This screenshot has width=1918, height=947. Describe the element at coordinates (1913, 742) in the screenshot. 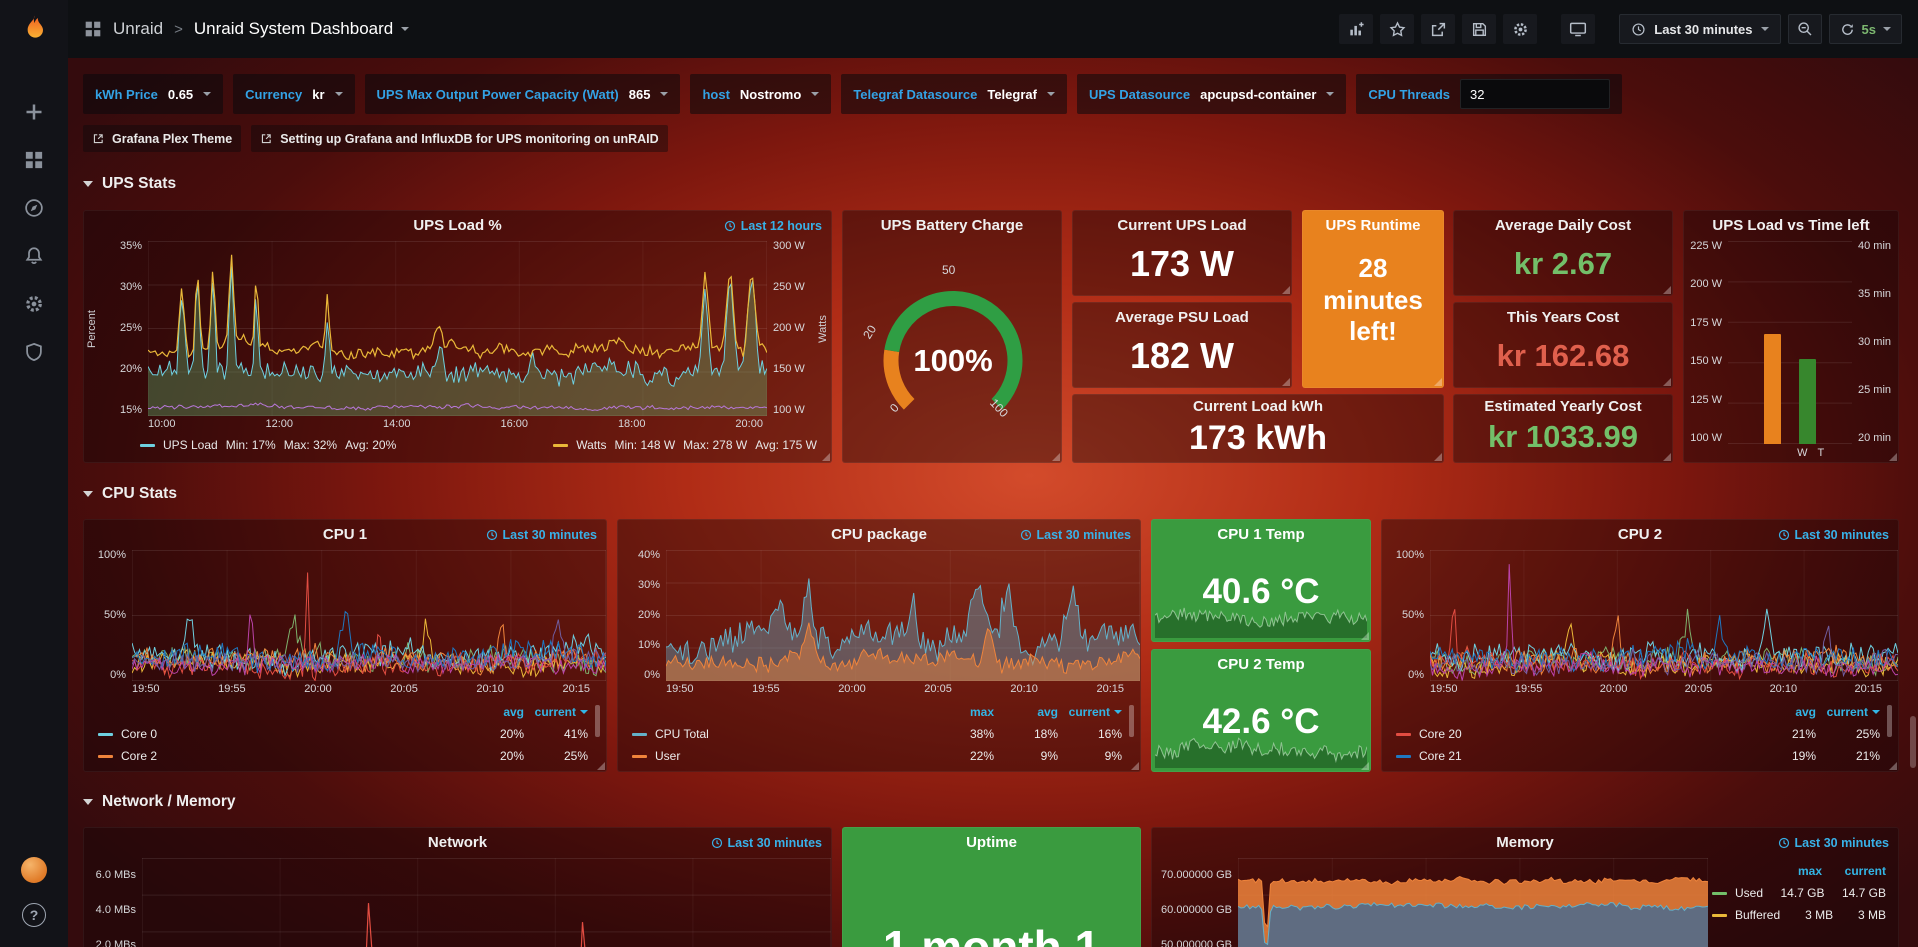

I see `page-scrollbar` at that location.